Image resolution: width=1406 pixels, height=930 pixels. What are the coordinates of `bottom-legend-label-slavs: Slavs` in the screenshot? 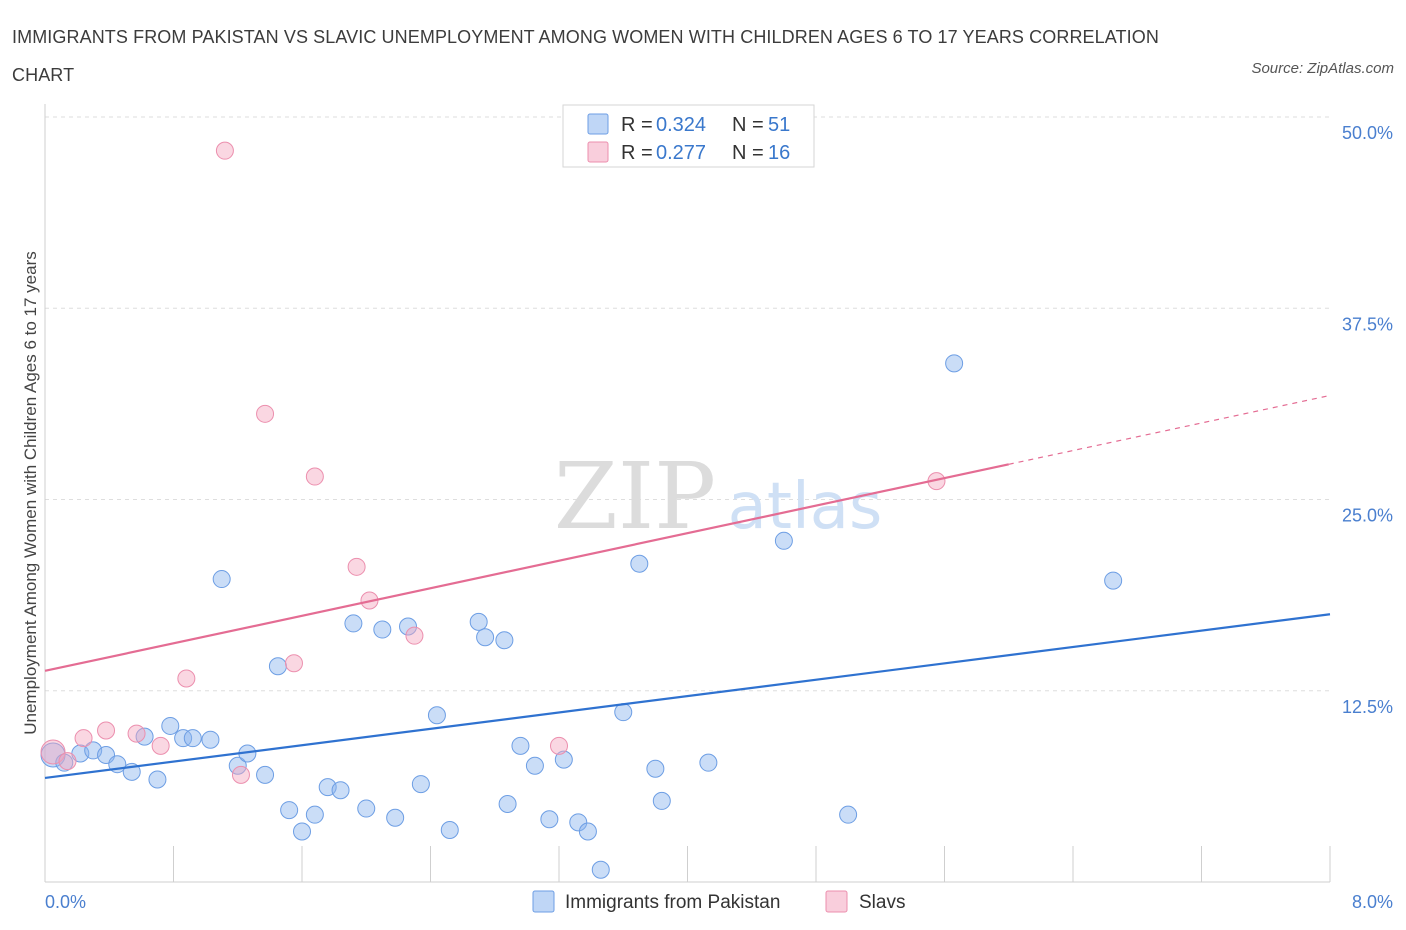 It's located at (882, 902).